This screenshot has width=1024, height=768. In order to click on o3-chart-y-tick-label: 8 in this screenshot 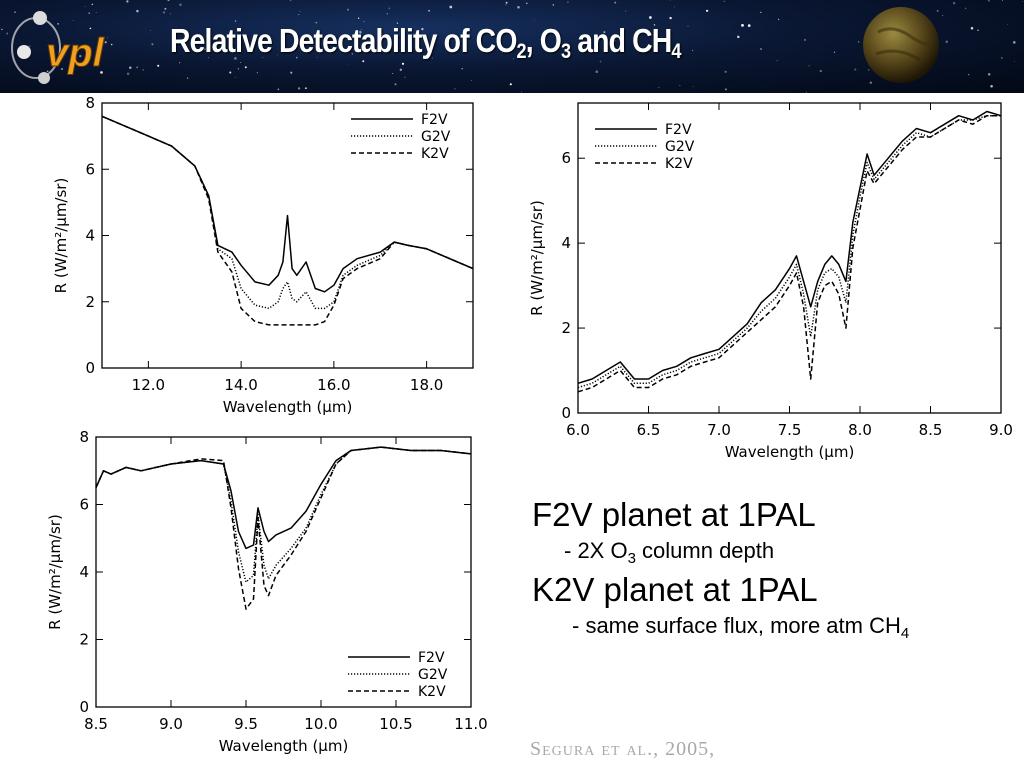, I will do `click(84, 437)`.